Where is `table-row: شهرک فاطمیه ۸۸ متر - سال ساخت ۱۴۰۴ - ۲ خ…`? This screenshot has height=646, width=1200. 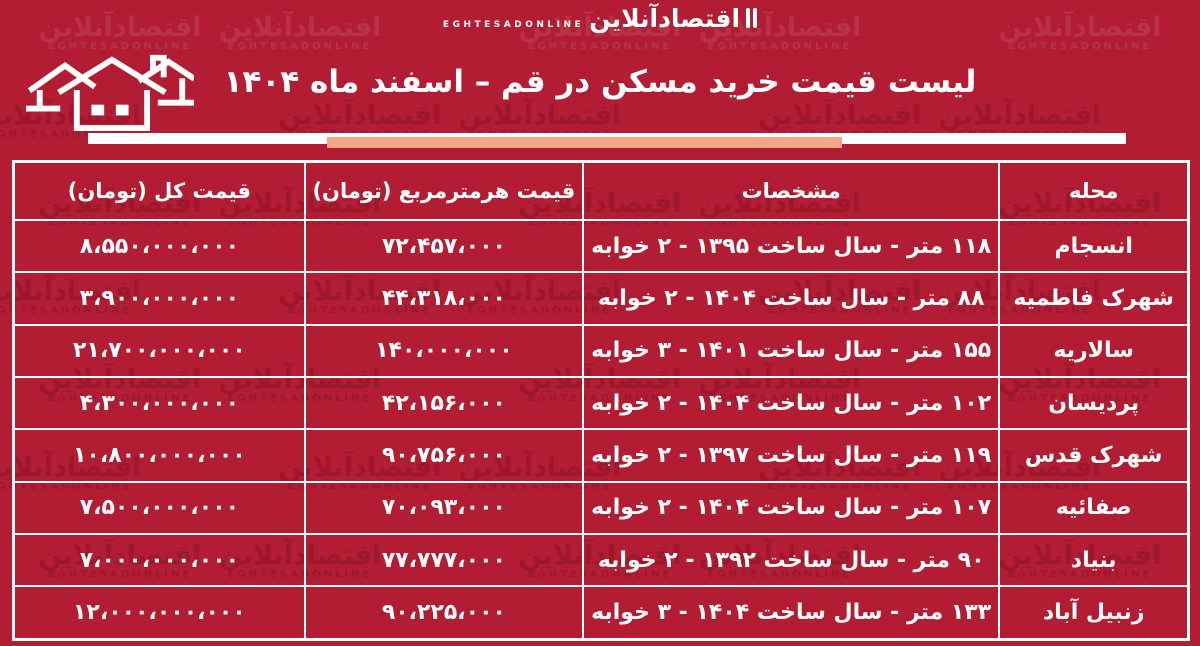
table-row: شهرک فاطمیه ۸۸ متر - سال ساخت ۱۴۰۴ - ۲ خ… is located at coordinates (601, 298).